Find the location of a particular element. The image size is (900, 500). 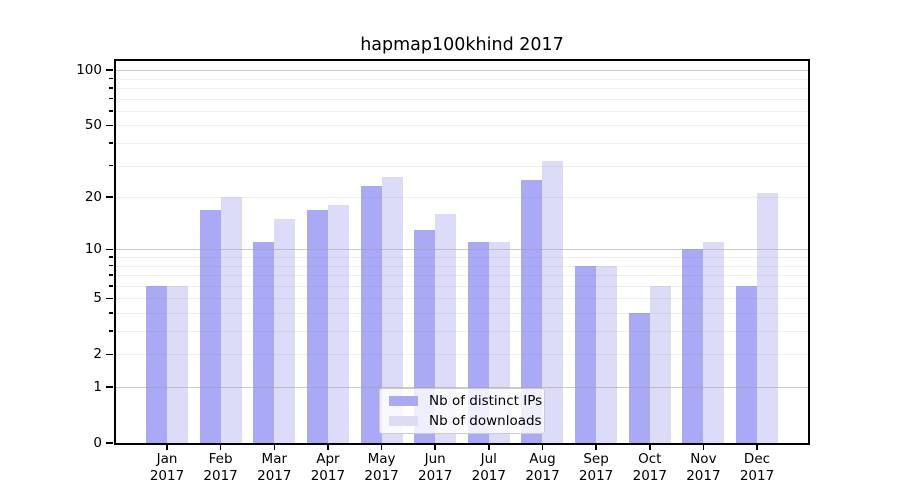

y-tick-label-0: 0 is located at coordinates (97, 443).